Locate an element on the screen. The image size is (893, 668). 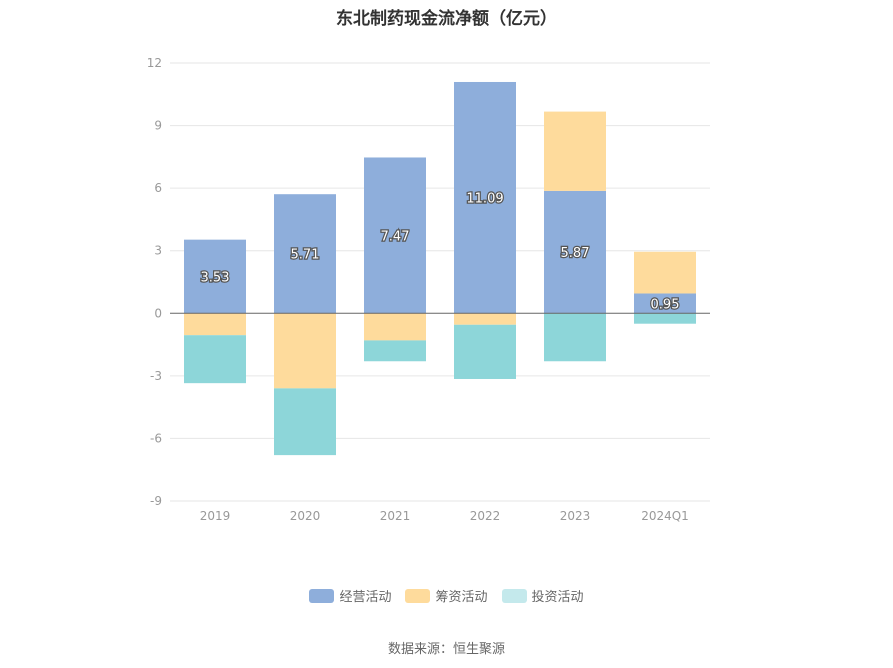
bar-经营活动-2023 is located at coordinates (575, 252).